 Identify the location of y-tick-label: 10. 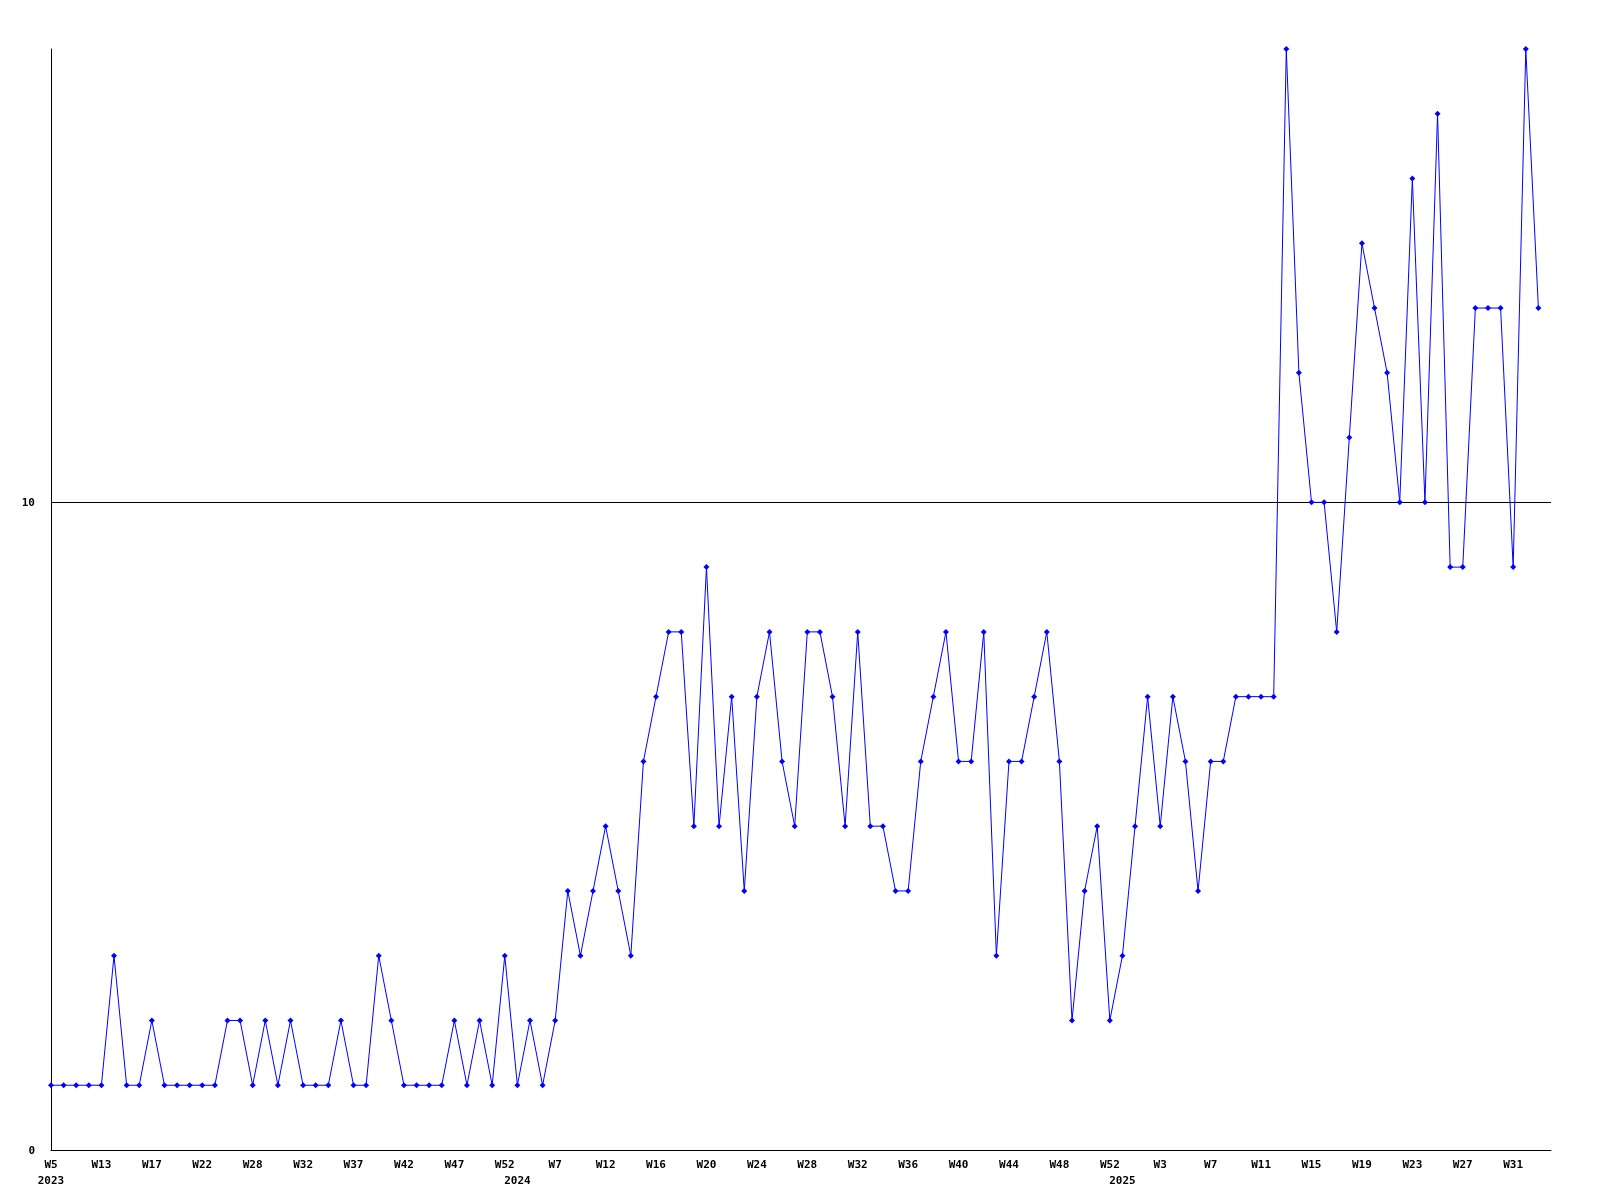
(28, 502).